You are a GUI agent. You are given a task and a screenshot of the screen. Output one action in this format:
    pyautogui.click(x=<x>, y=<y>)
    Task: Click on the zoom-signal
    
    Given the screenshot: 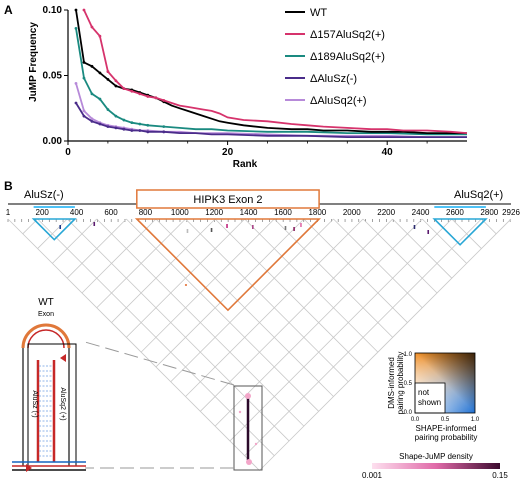 What is the action you would take?
    pyautogui.click(x=248, y=429)
    